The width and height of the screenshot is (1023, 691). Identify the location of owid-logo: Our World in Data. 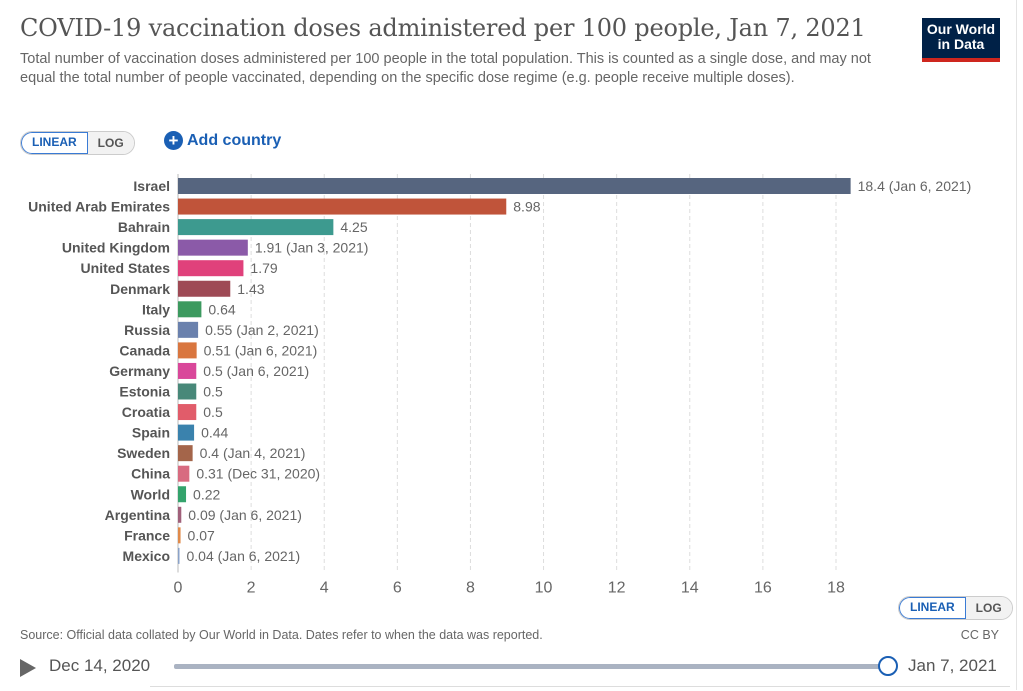
(961, 40).